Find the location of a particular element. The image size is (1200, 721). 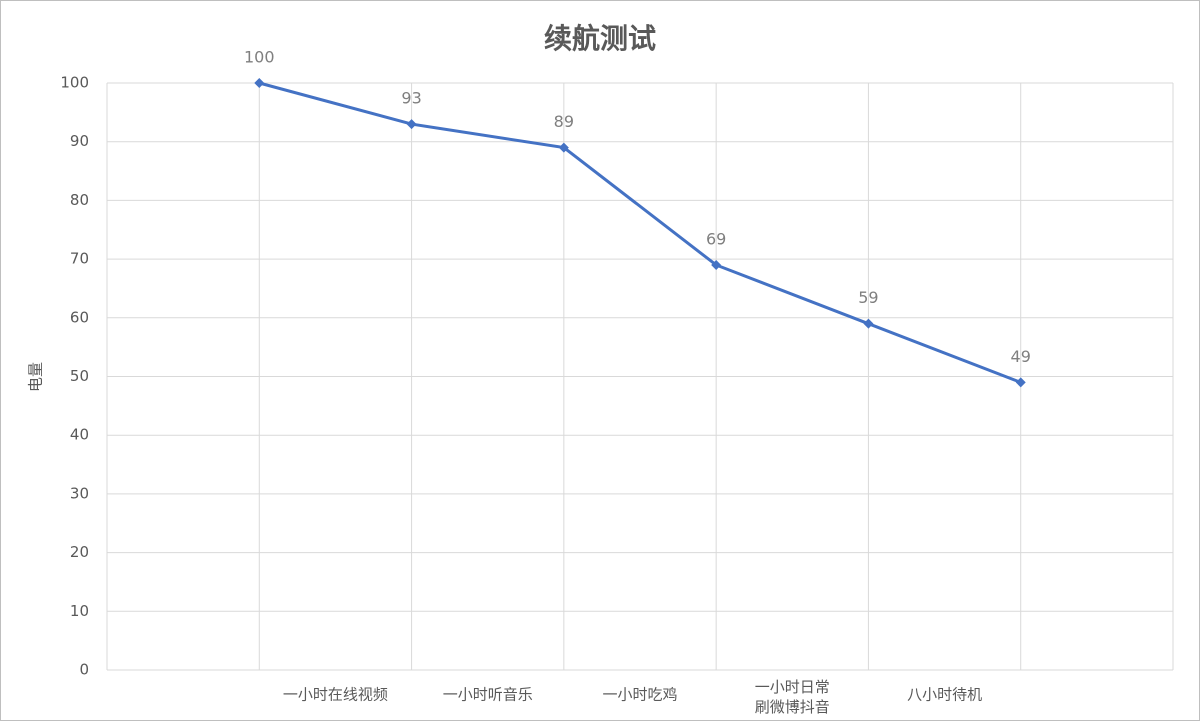

y-tick-label: 40 is located at coordinates (79, 435).